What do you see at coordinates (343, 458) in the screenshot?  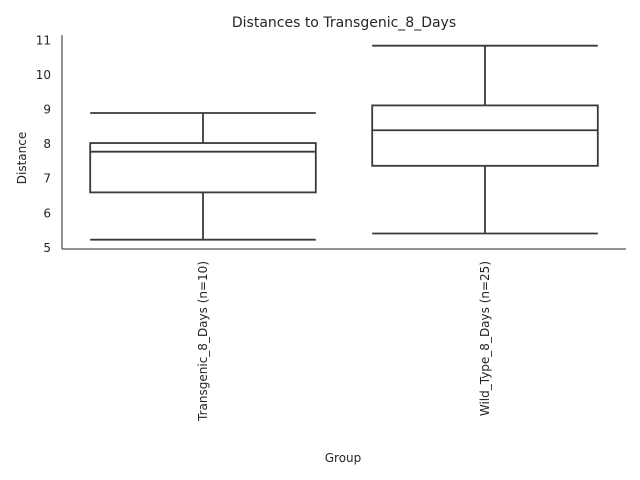 I see `x-axis-label: Group` at bounding box center [343, 458].